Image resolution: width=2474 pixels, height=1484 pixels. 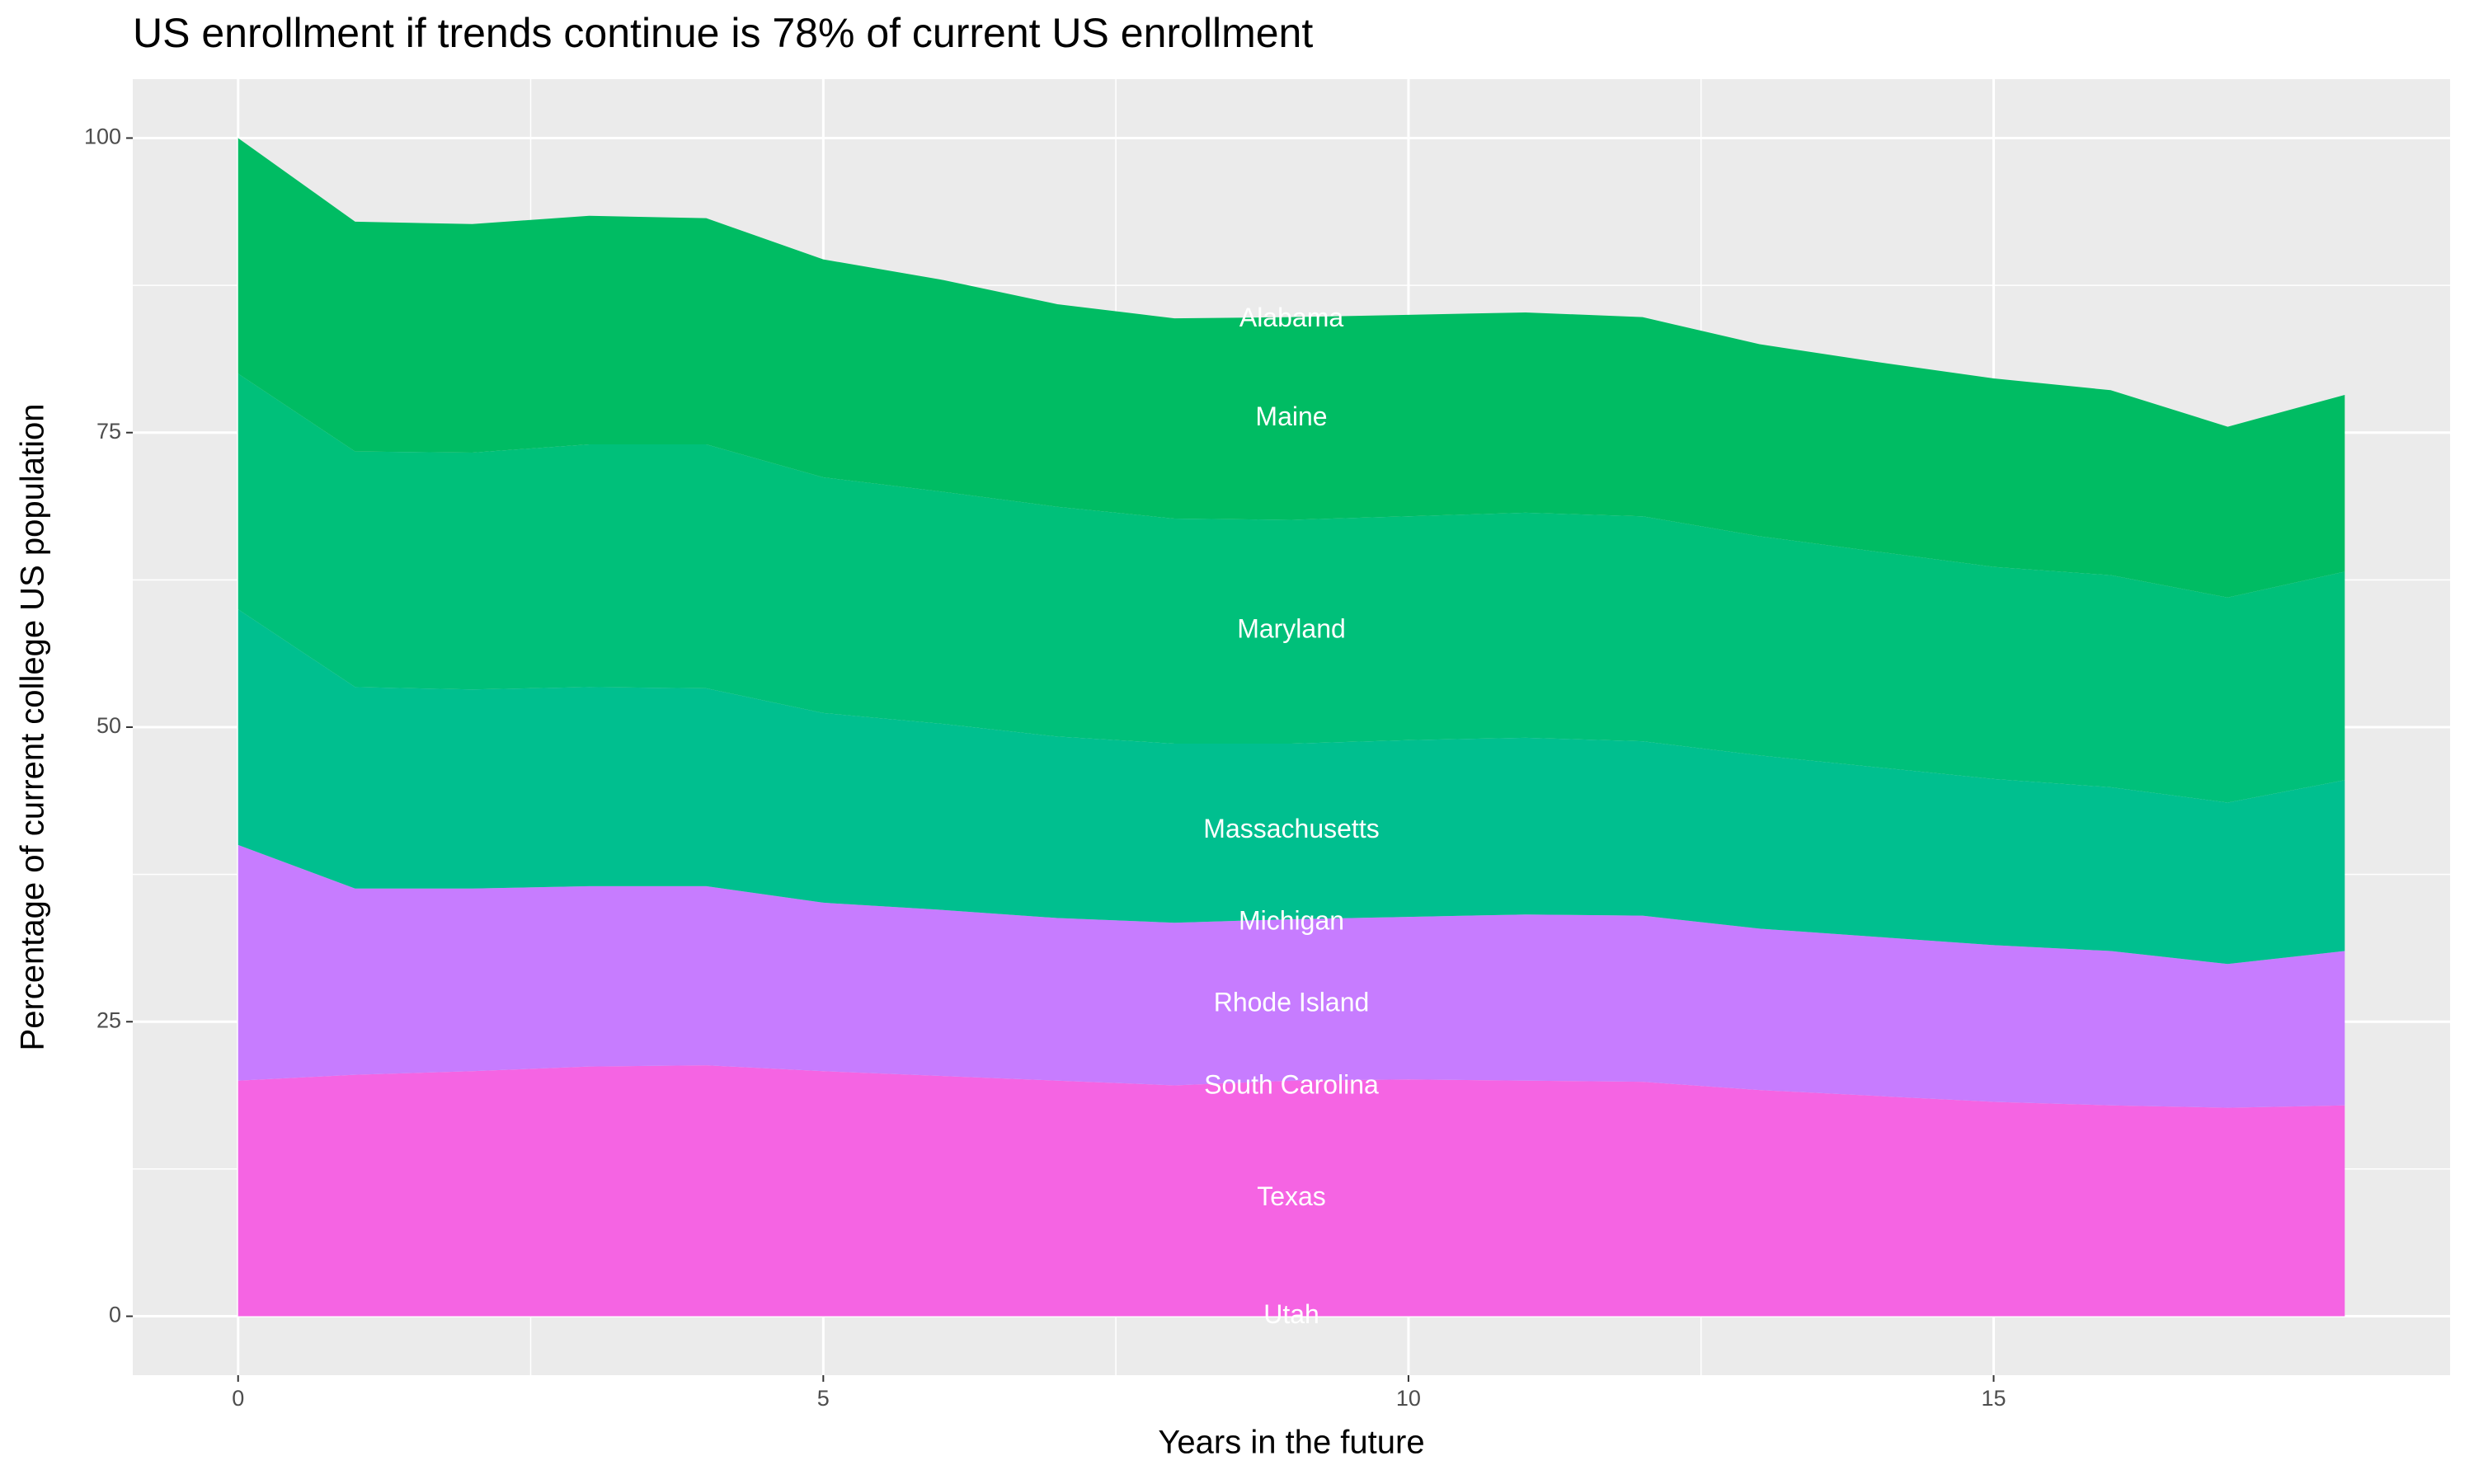 I want to click on x-tick-label: 15, so click(x=1993, y=1398).